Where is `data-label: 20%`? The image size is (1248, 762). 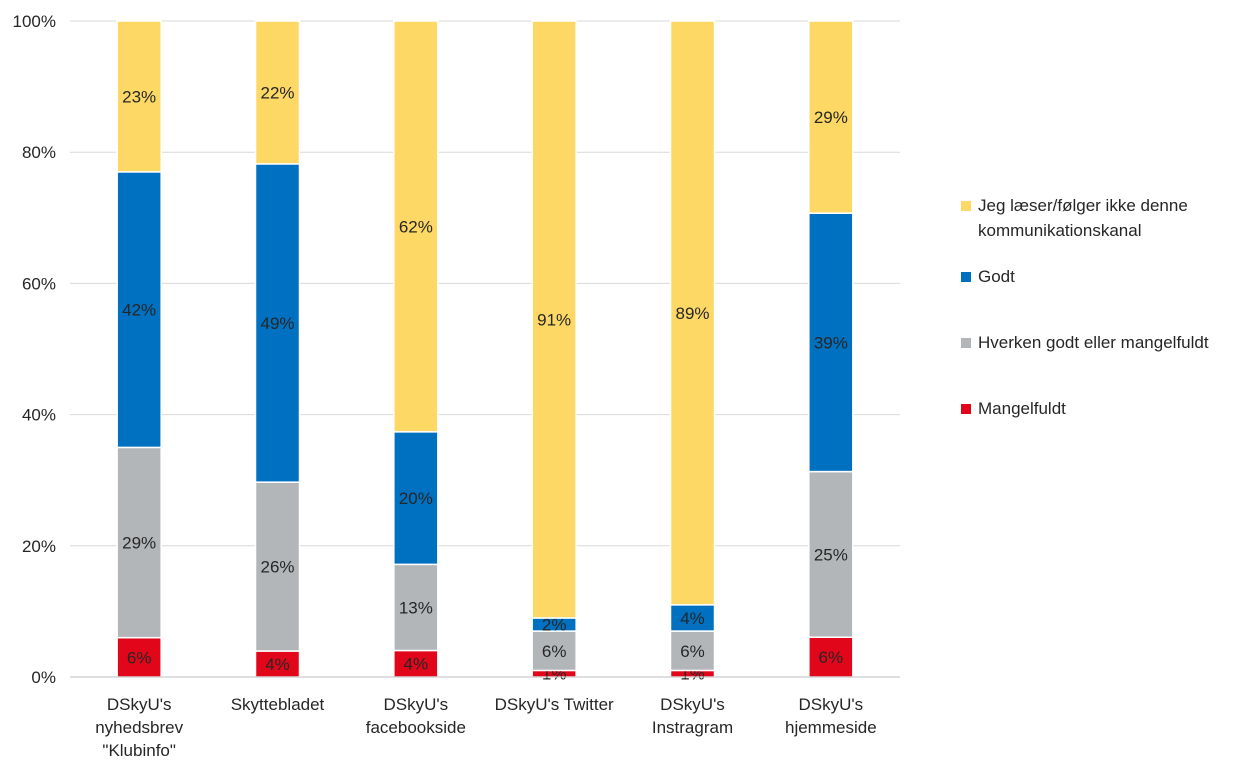 data-label: 20% is located at coordinates (416, 498).